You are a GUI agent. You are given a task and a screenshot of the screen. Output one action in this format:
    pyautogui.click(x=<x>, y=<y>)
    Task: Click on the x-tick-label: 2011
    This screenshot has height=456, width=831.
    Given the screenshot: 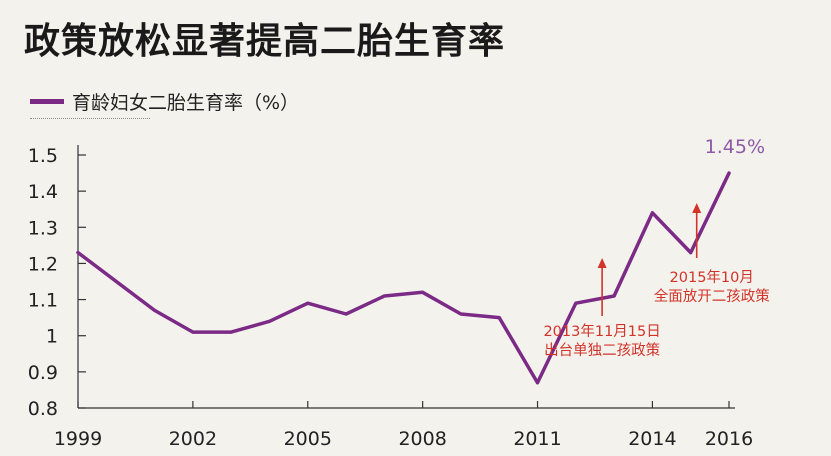 What is the action you would take?
    pyautogui.click(x=537, y=439)
    